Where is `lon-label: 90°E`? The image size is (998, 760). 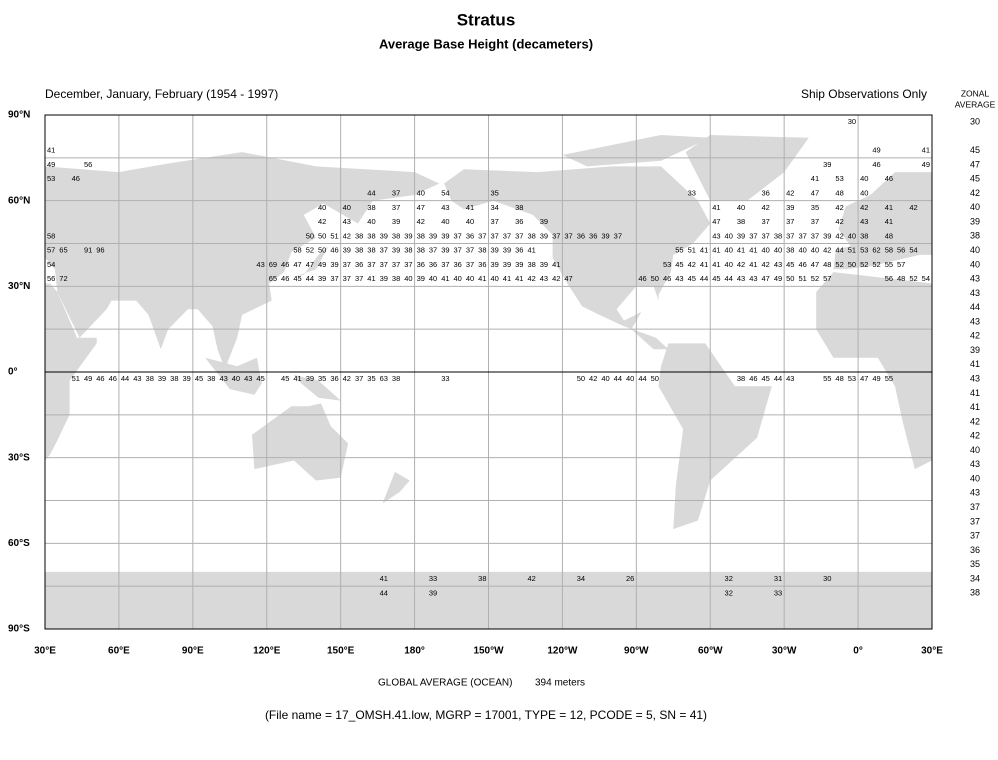
lon-label: 90°E is located at coordinates (193, 651).